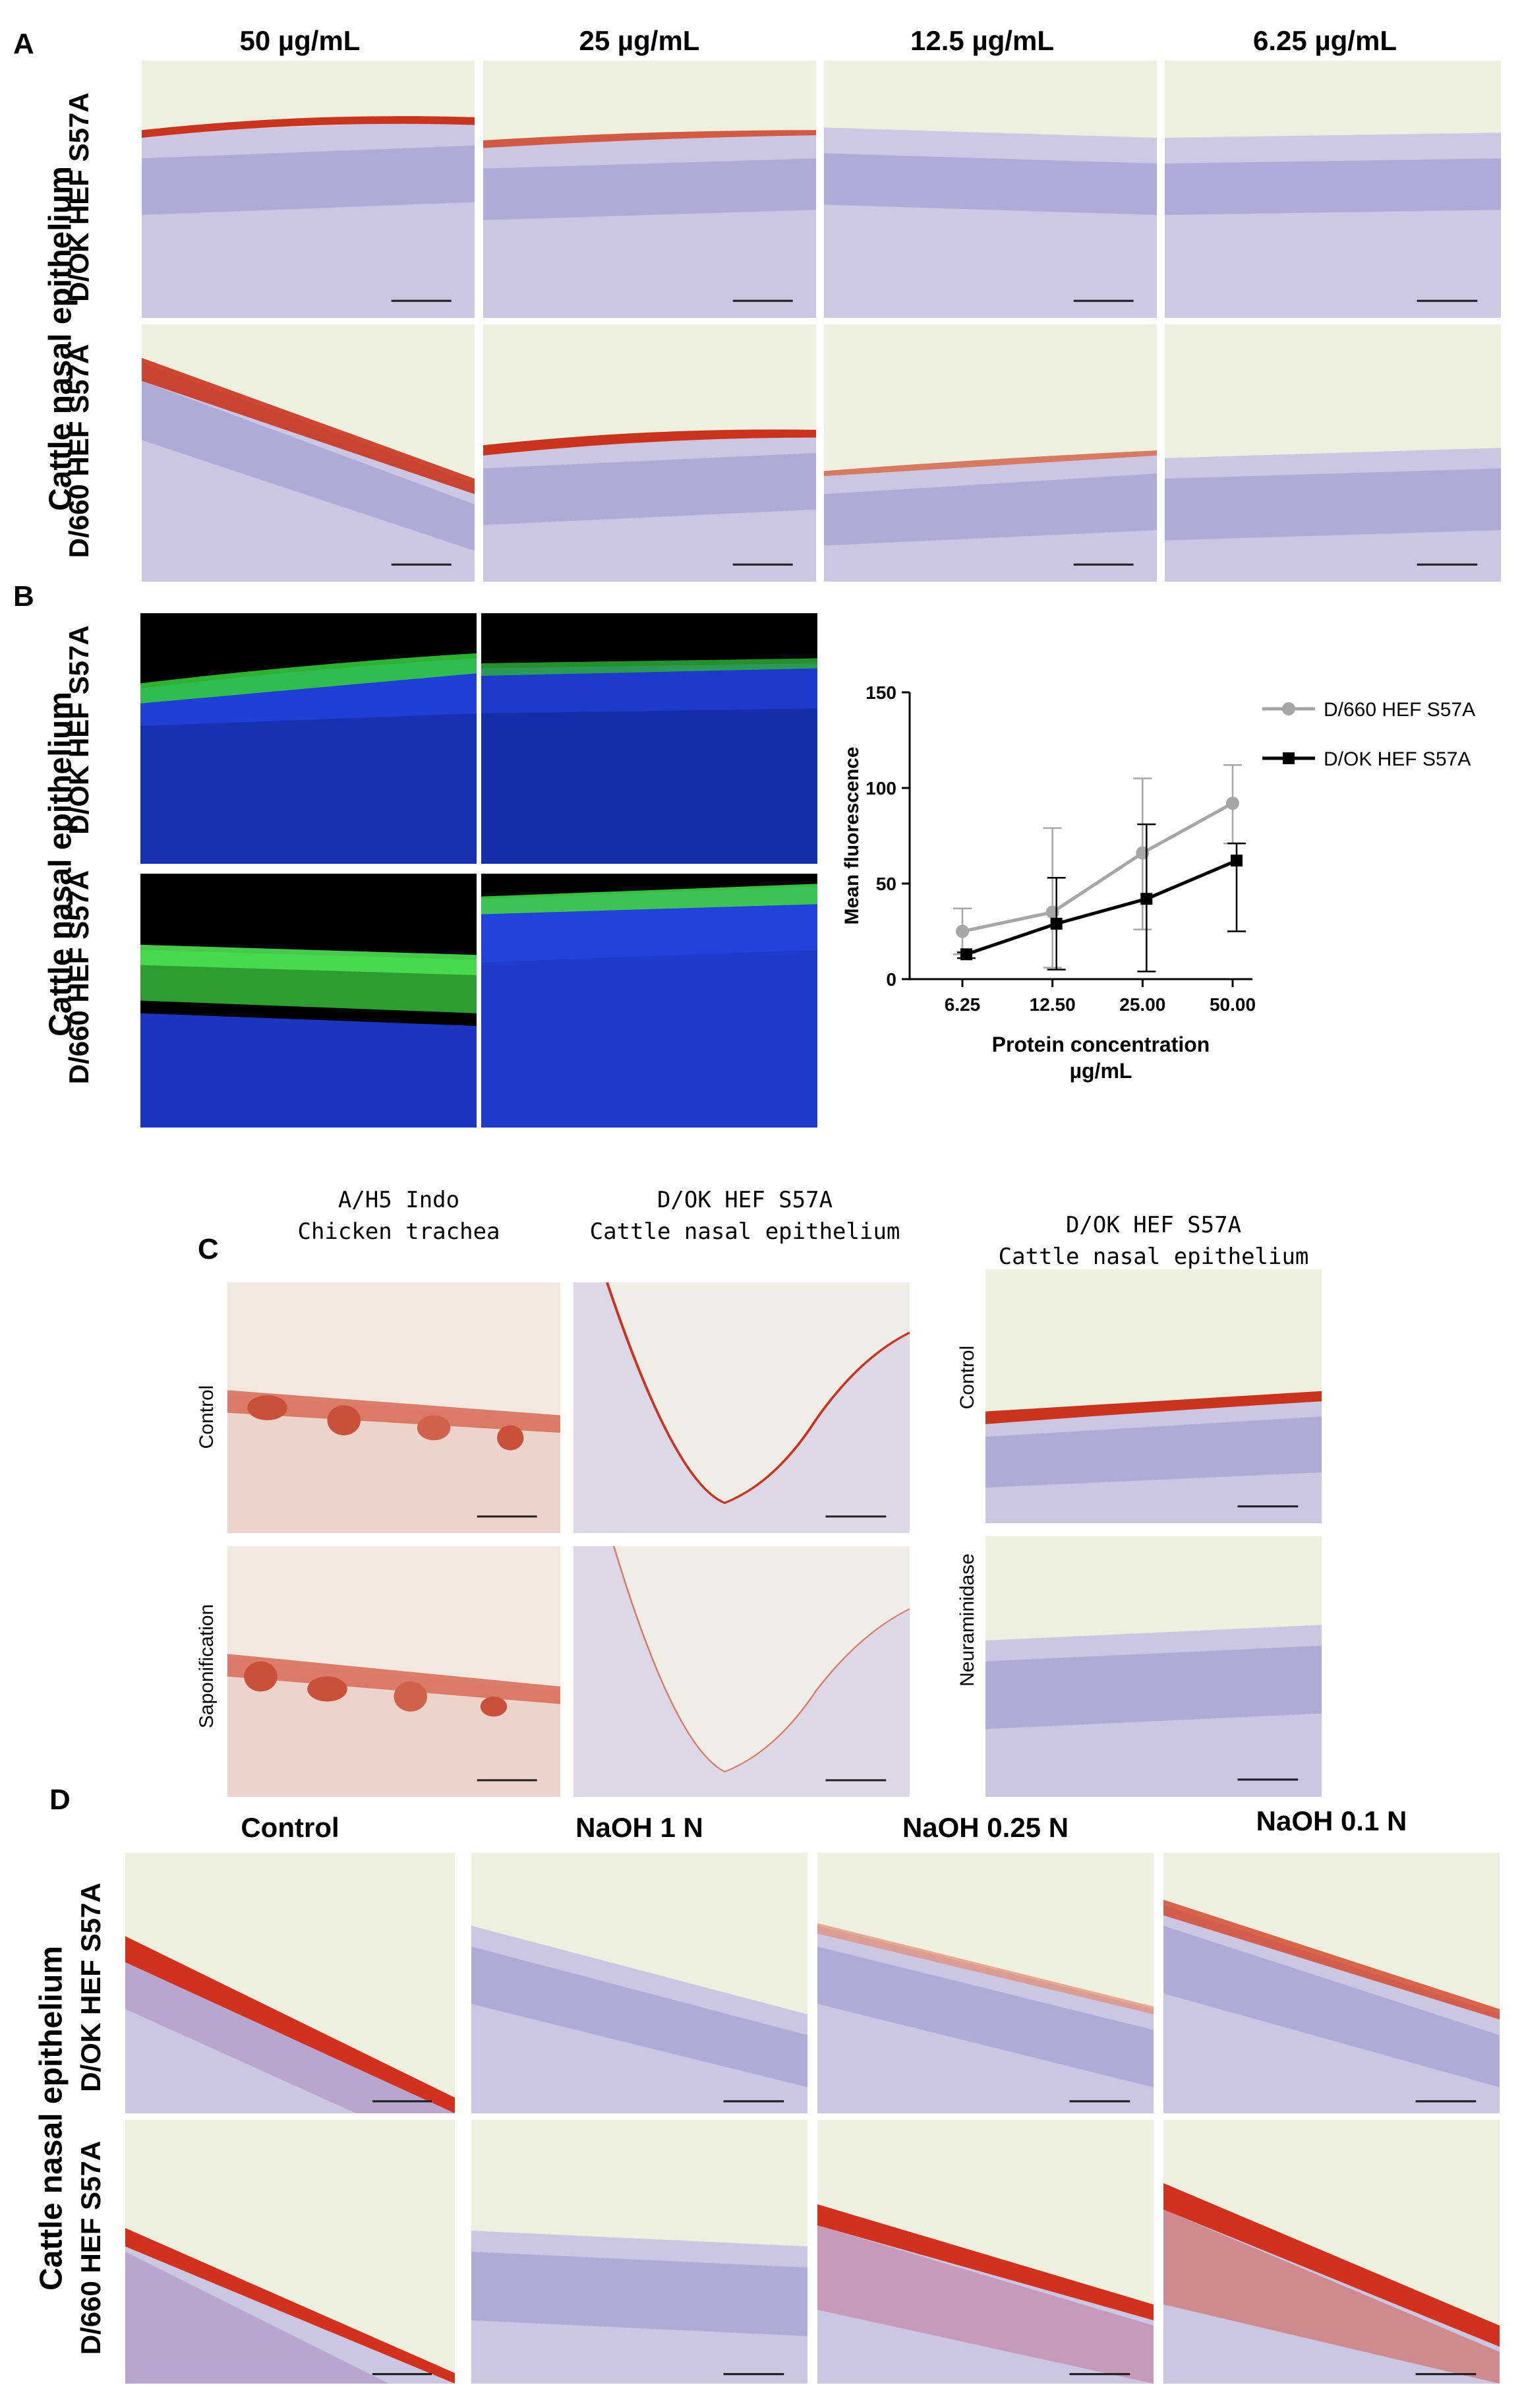  Describe the element at coordinates (1053, 1004) in the screenshot. I see `chart-x-tick-label: 12.50` at that location.